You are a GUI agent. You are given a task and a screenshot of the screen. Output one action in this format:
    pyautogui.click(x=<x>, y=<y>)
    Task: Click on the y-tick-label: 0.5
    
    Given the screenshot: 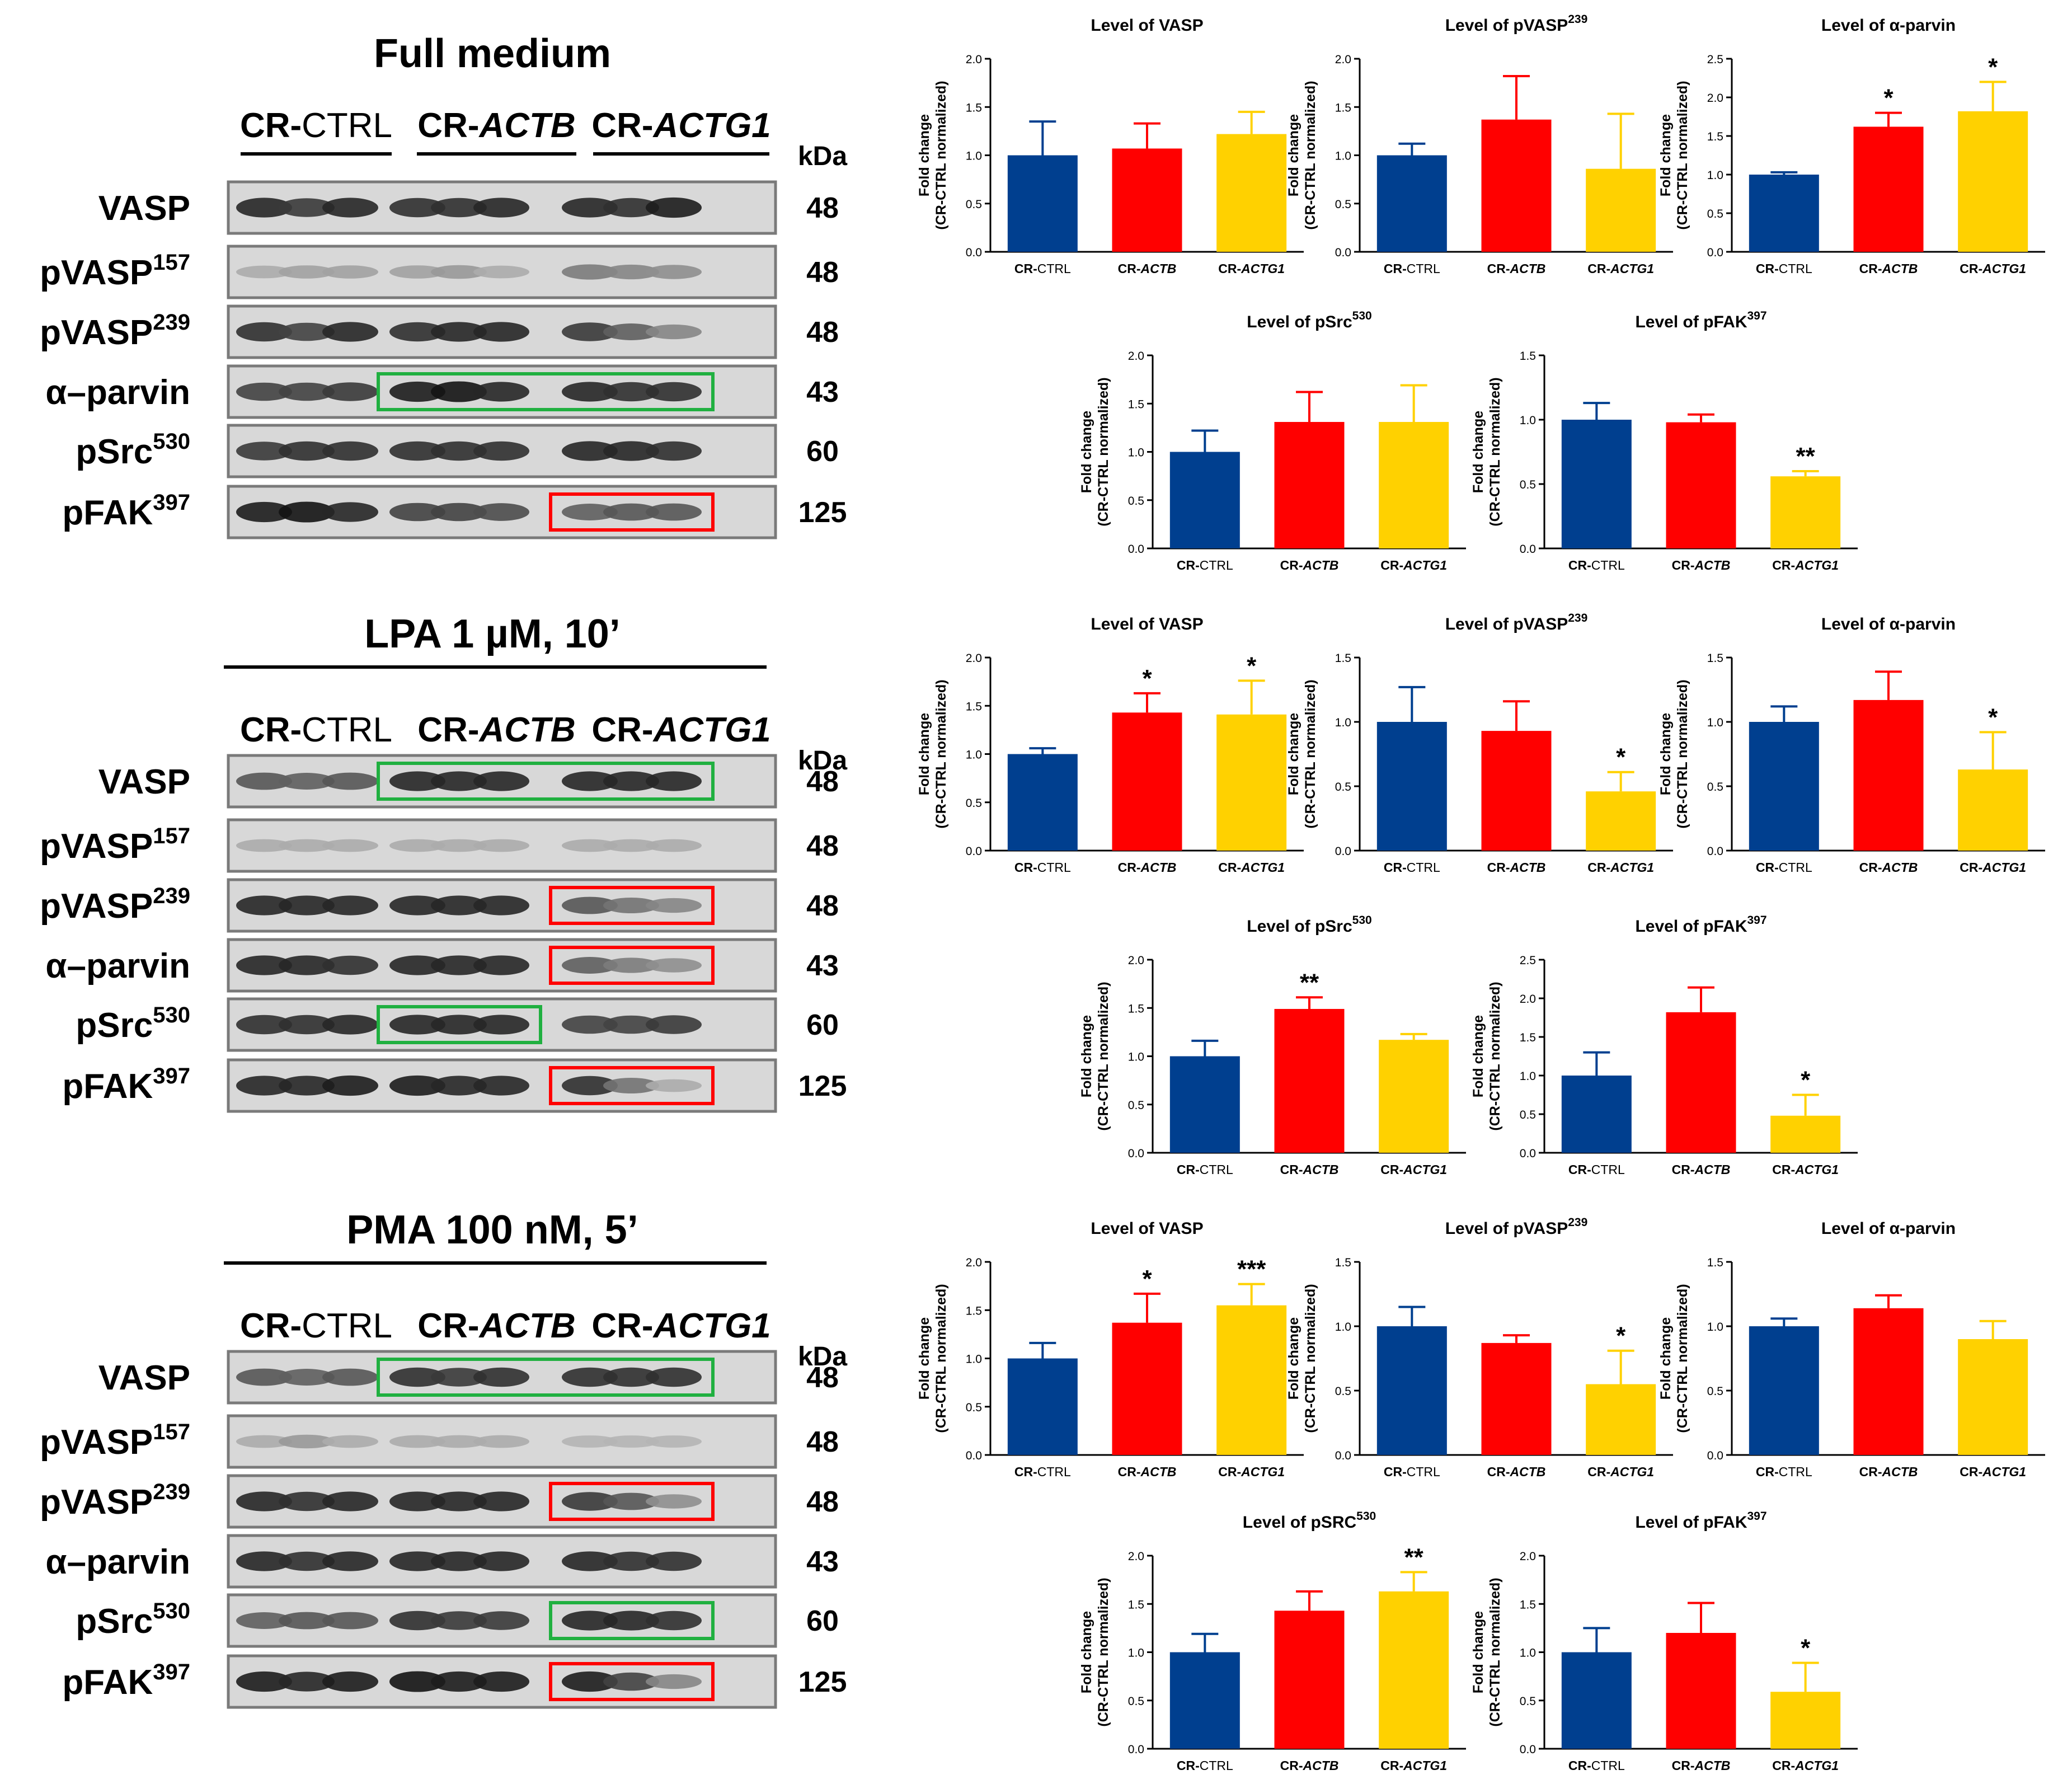 What is the action you would take?
    pyautogui.click(x=1136, y=501)
    